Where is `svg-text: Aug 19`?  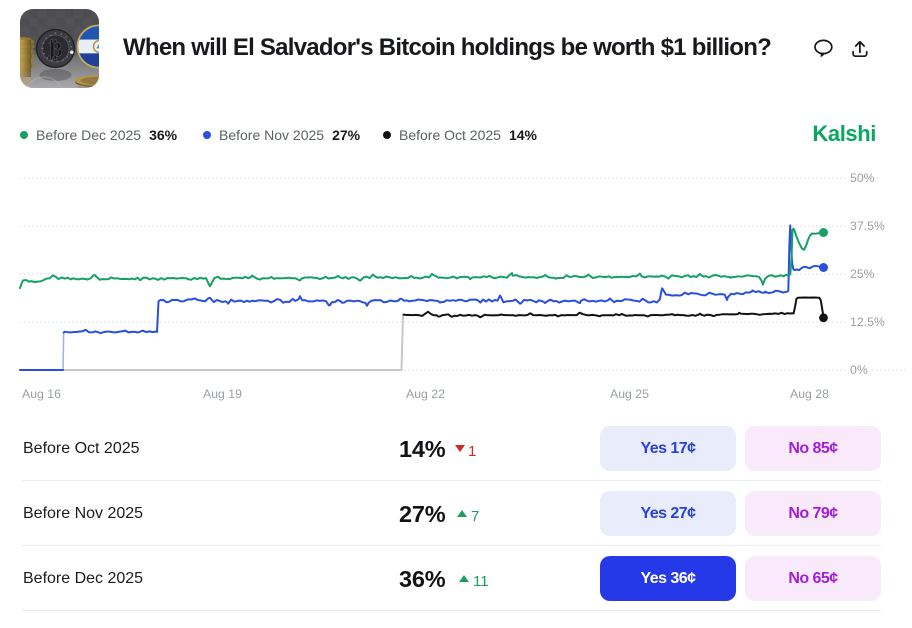
svg-text: Aug 19 is located at coordinates (222, 394).